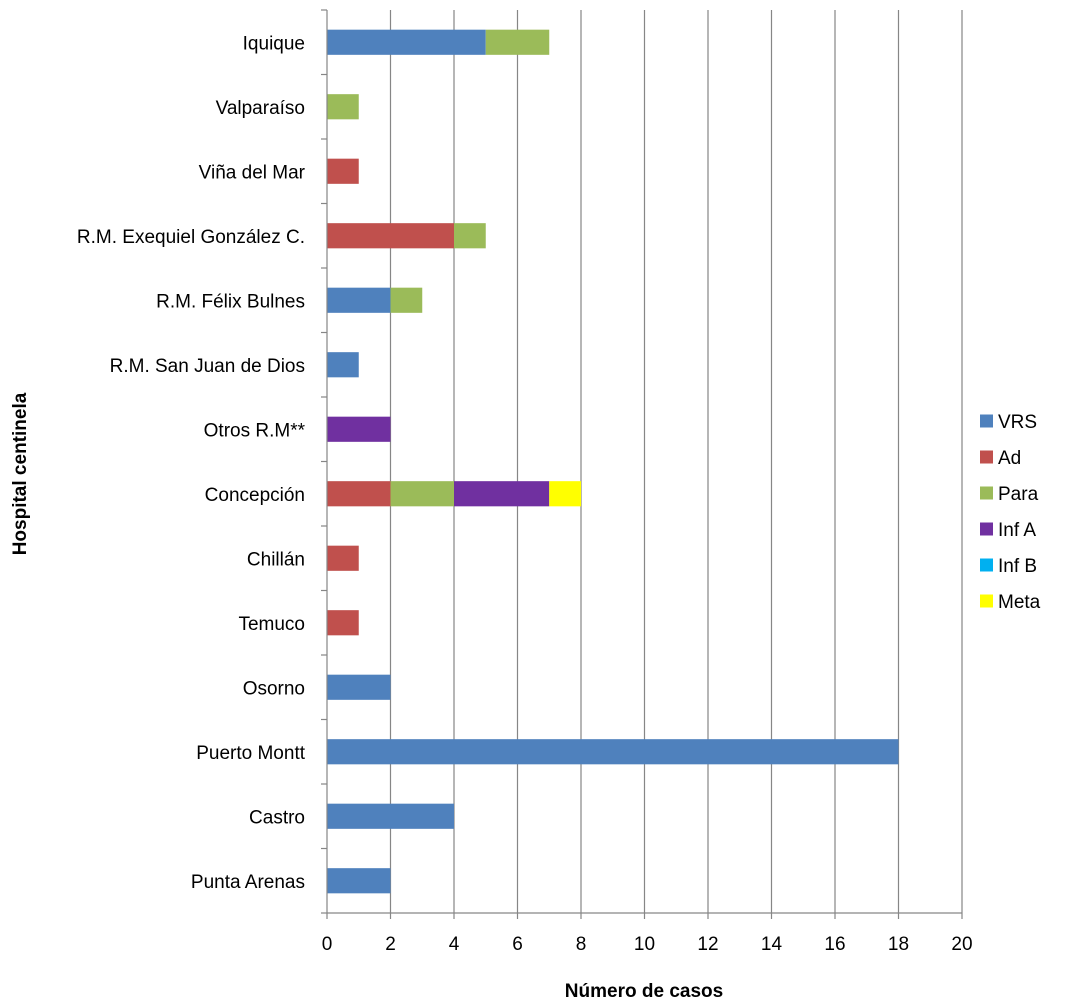 The image size is (1072, 1007). I want to click on legend-swatch-ad, so click(986, 457).